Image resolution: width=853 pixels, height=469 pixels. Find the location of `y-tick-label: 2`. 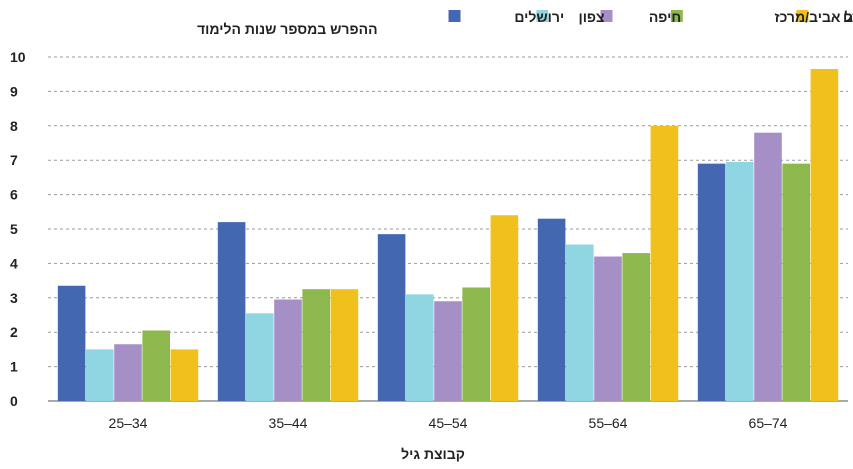

y-tick-label: 2 is located at coordinates (14, 332).